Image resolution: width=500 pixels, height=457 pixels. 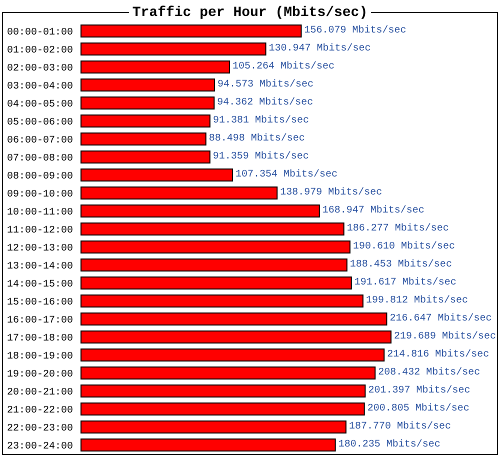 I want to click on data-label: 187.770 Mbits/sec, so click(x=399, y=426).